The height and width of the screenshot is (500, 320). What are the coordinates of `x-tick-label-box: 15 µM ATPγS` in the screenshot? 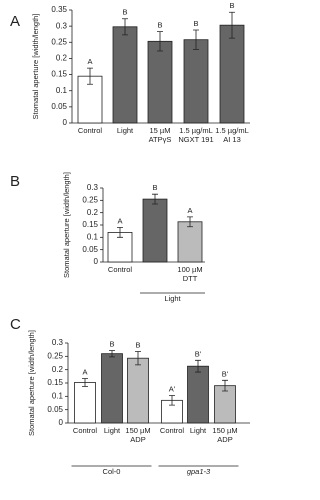 It's located at (160, 135).